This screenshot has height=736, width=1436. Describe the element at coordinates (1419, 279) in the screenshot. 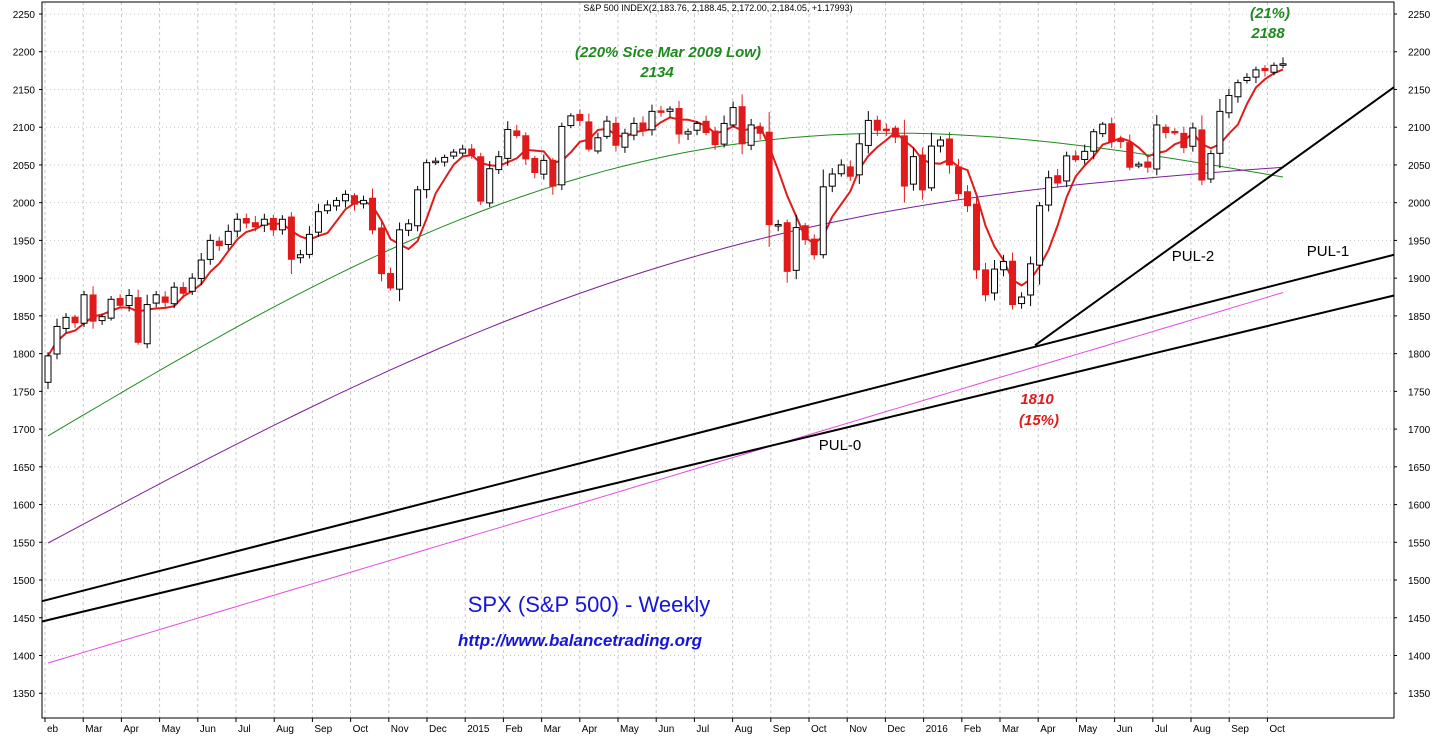

I see `y-tick-label: 1900` at that location.